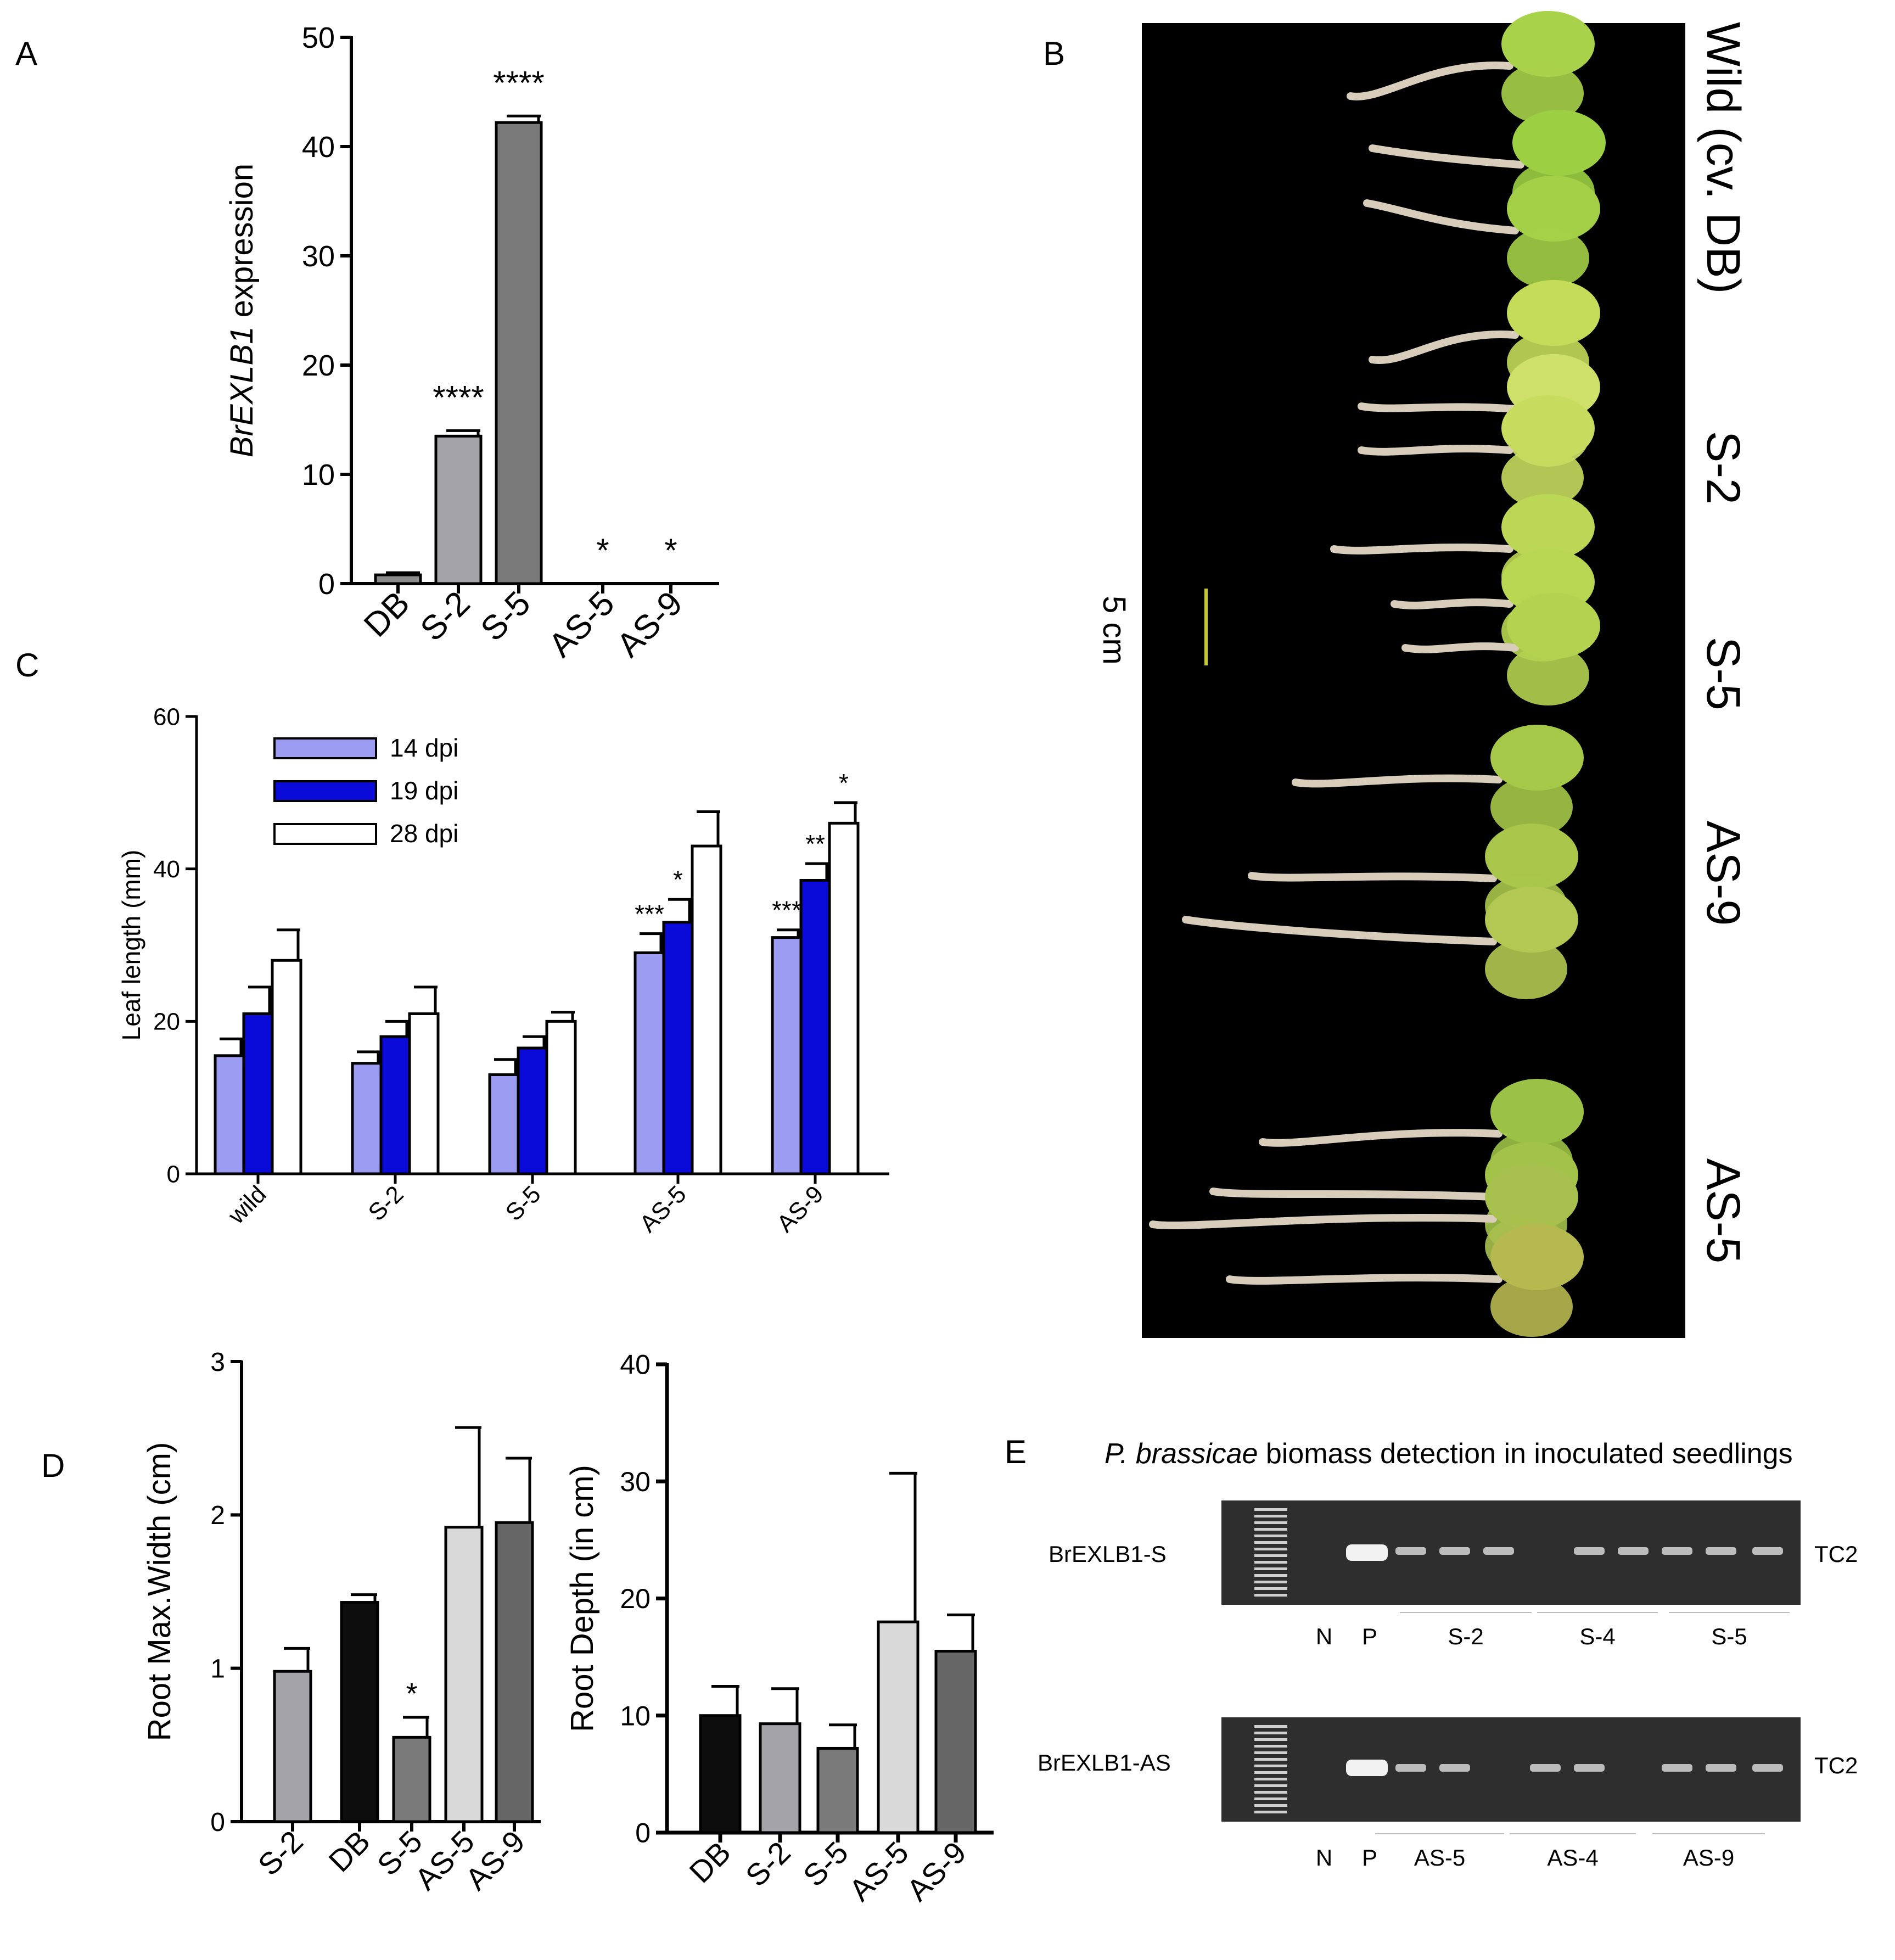 Image resolution: width=1895 pixels, height=1960 pixels. I want to click on gel-images: N P S-2 S-4 S-5 N P AS-5 AS-4 AS-9, so click(1511, 1685).